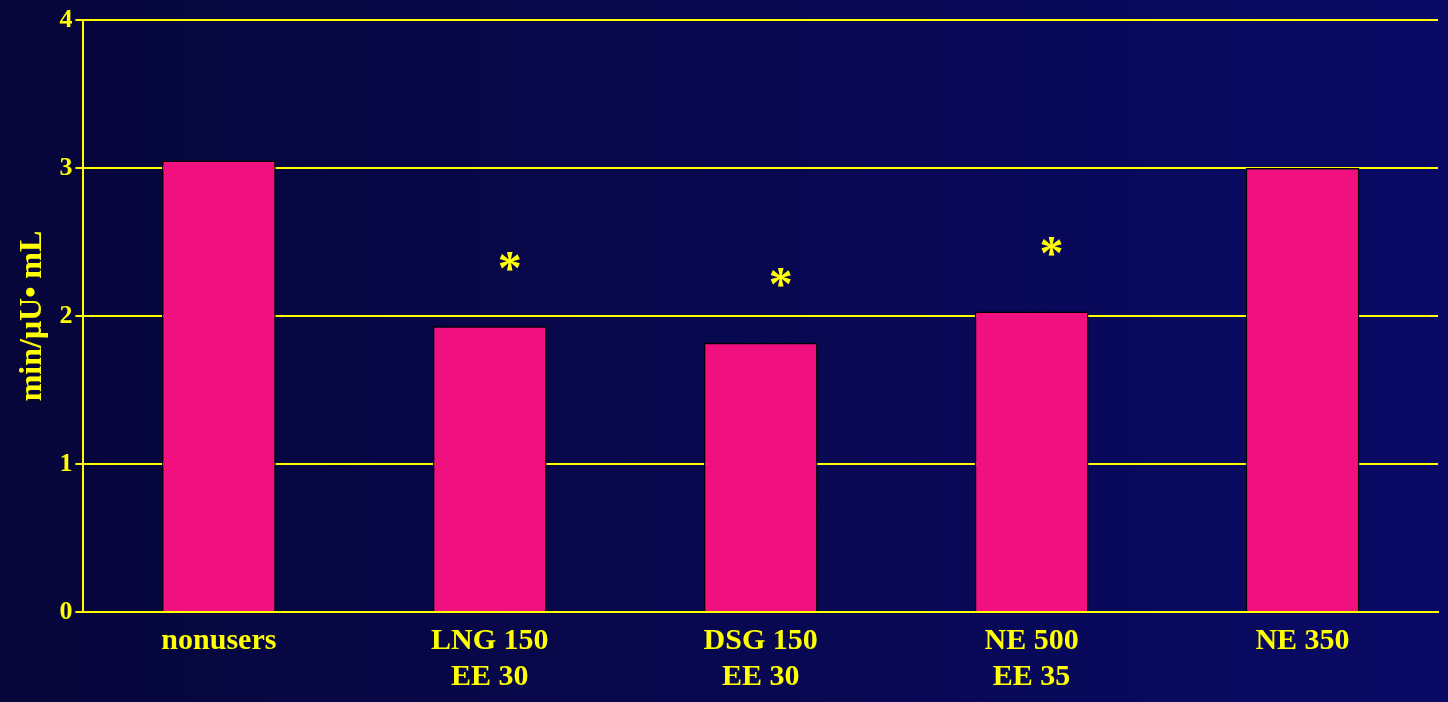 Image resolution: width=1448 pixels, height=702 pixels. What do you see at coordinates (1031, 656) in the screenshot?
I see `x-tick-label: NE 500 EE 35` at bounding box center [1031, 656].